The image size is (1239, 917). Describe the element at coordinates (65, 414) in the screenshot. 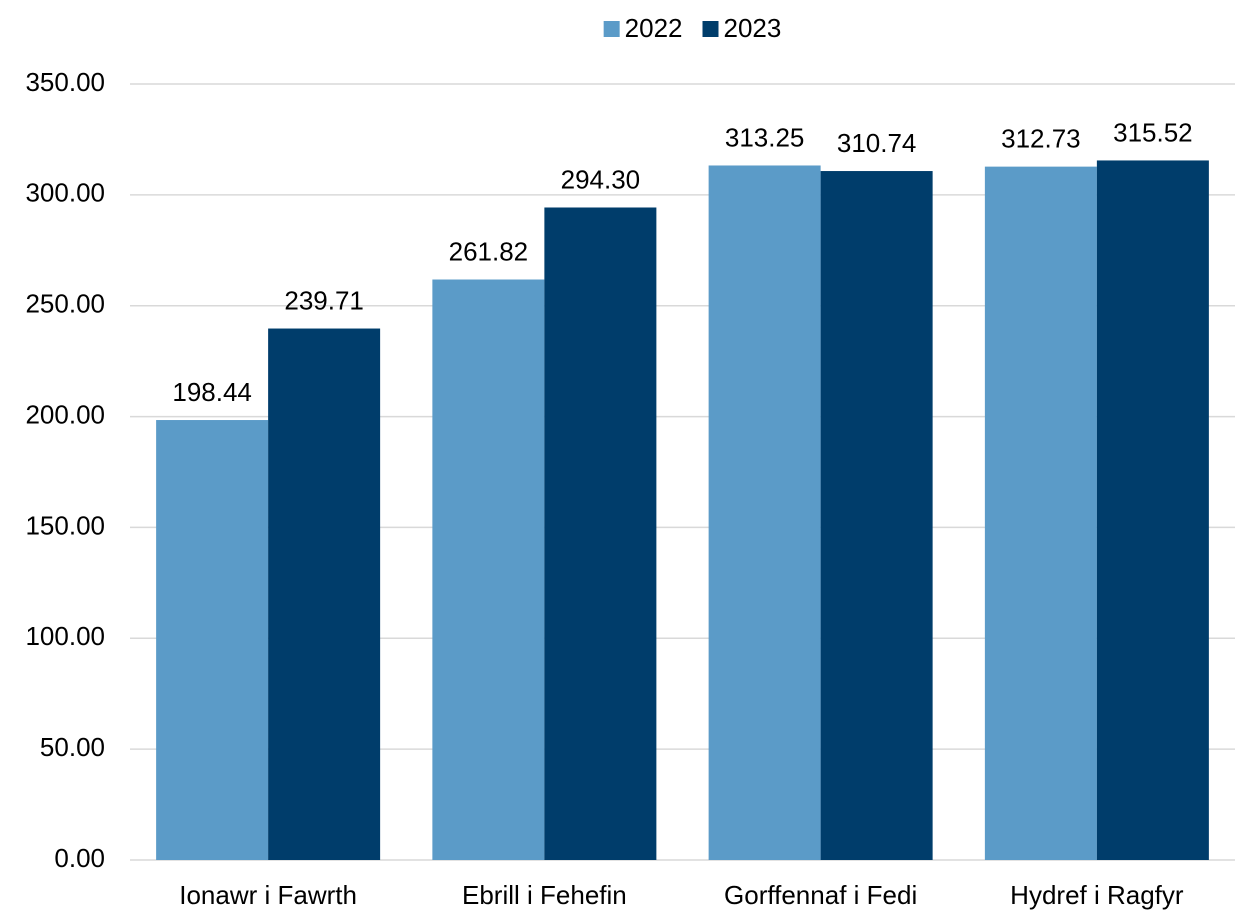

I see `y-tick-label: 200.00` at that location.